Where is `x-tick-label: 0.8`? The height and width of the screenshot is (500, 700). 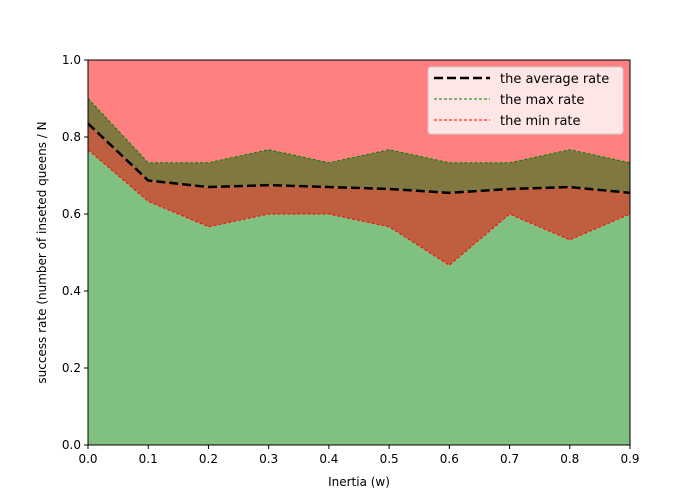
x-tick-label: 0.8 is located at coordinates (569, 459).